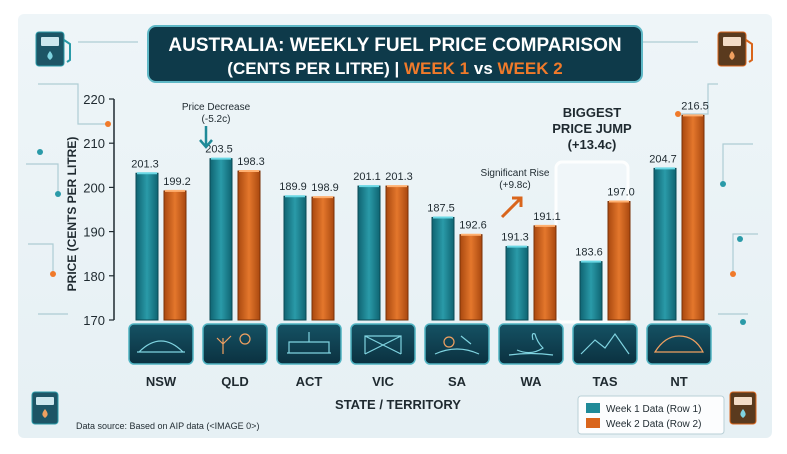 Image resolution: width=787 pixels, height=454 pixels. What do you see at coordinates (515, 193) in the screenshot?
I see `significant-rise-annotation: Significant Rise (+9.8c)` at bounding box center [515, 193].